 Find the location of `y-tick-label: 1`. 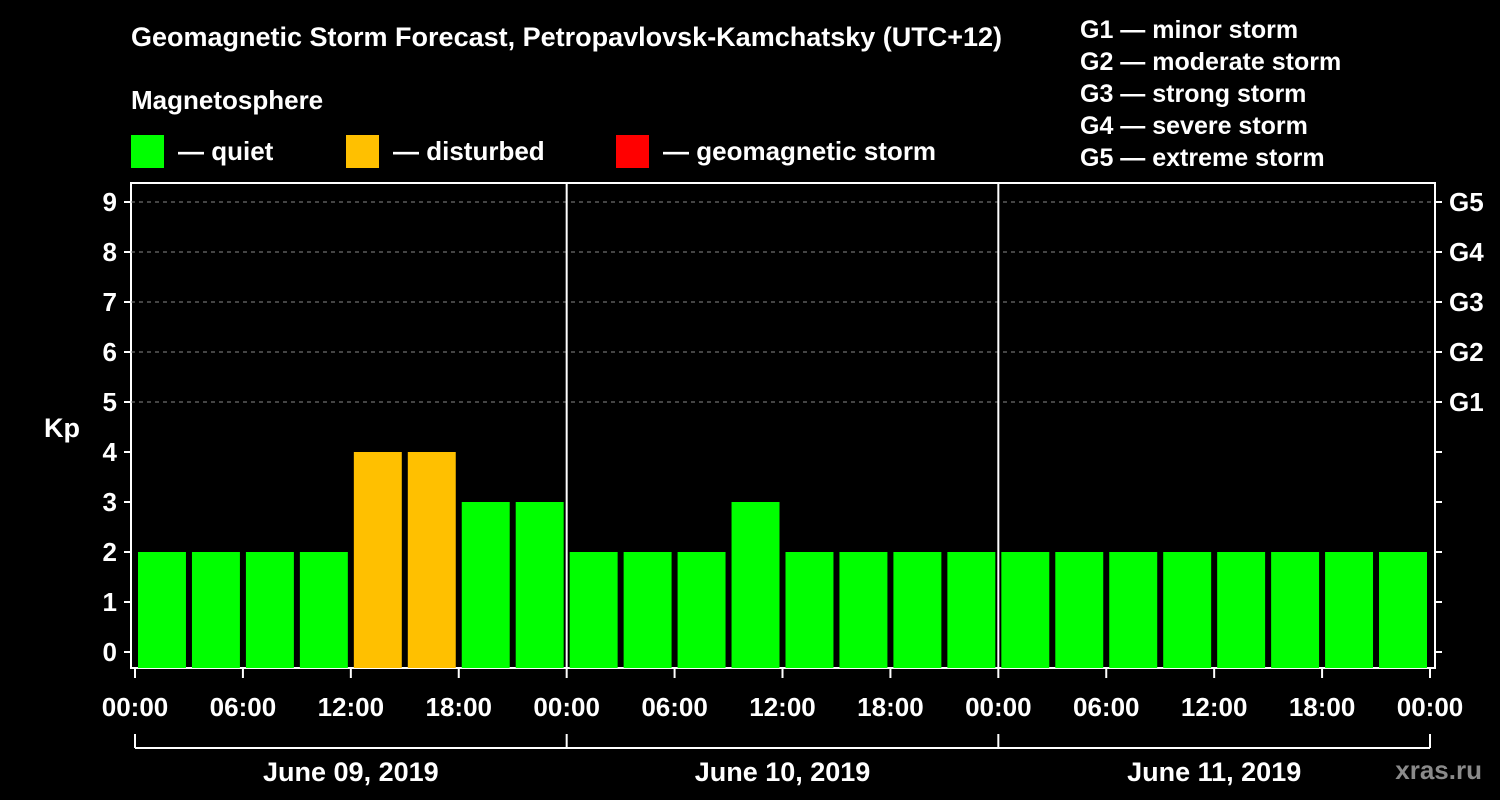

y-tick-label: 1 is located at coordinates (110, 602).